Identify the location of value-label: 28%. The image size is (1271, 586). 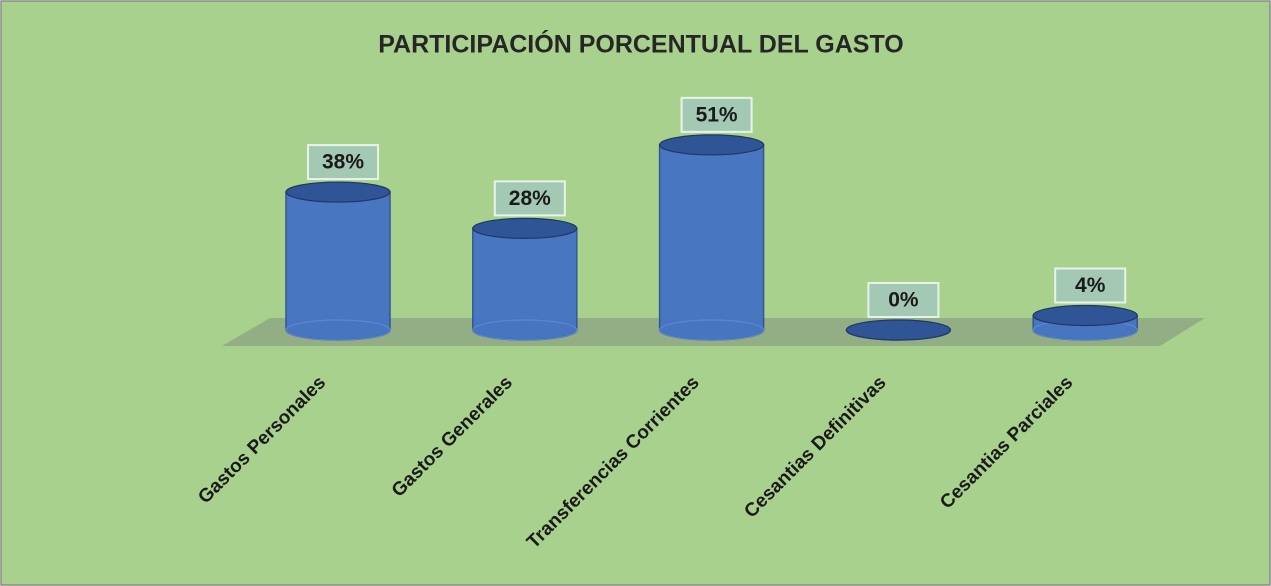
(530, 198).